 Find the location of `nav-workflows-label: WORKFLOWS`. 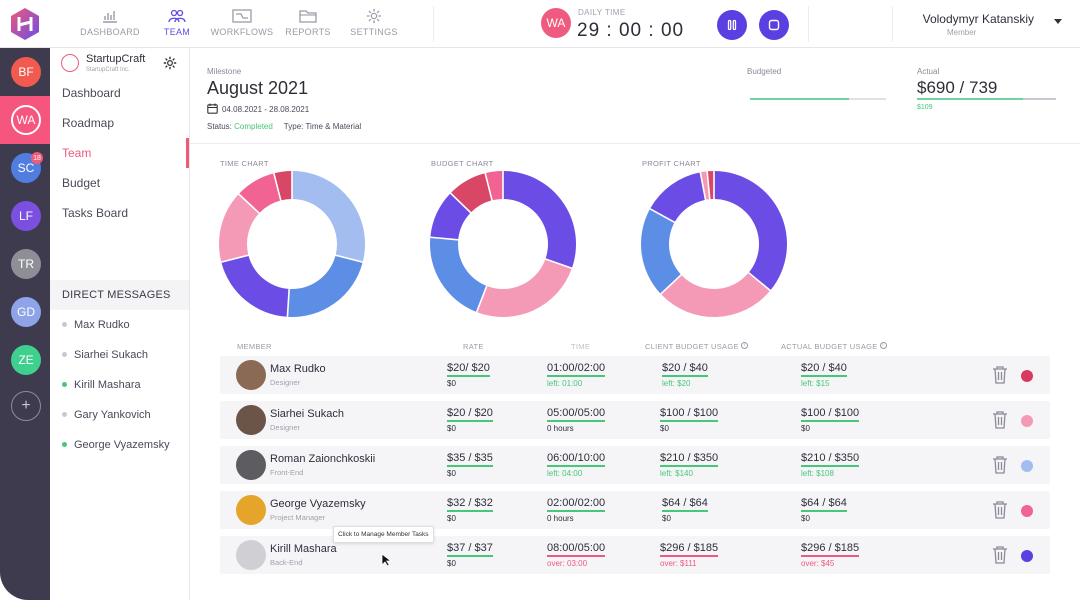

nav-workflows-label: WORKFLOWS is located at coordinates (242, 32).